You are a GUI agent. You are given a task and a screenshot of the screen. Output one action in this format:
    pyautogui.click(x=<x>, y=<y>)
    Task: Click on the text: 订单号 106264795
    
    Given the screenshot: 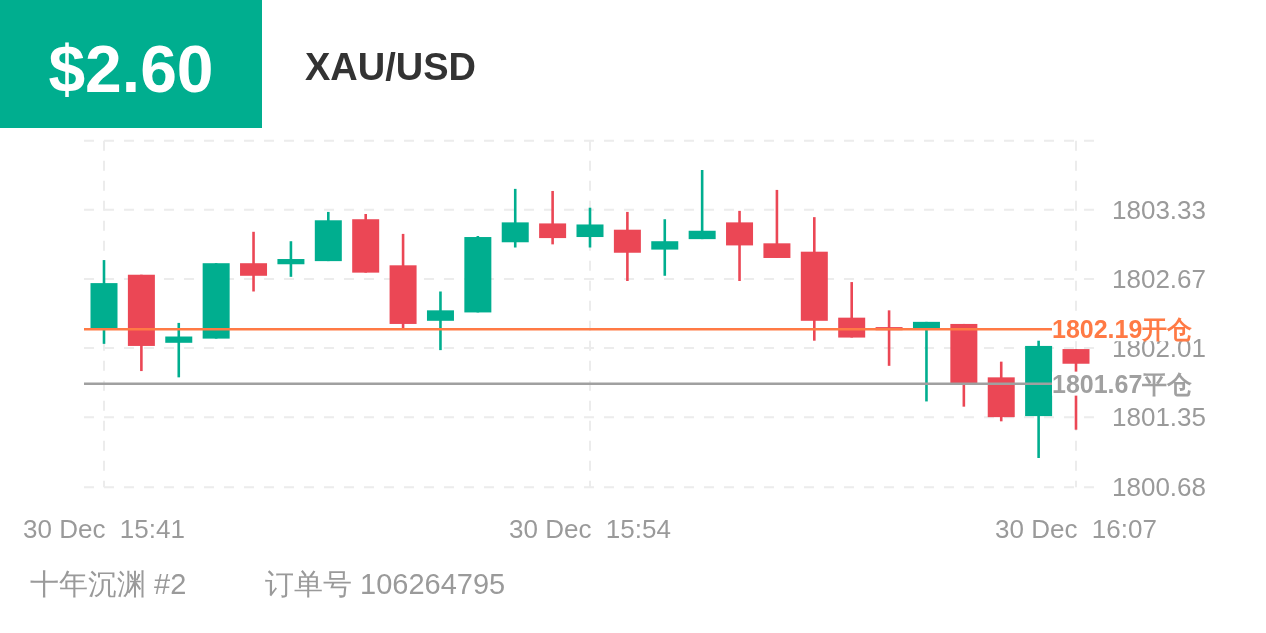 What is the action you would take?
    pyautogui.click(x=385, y=584)
    